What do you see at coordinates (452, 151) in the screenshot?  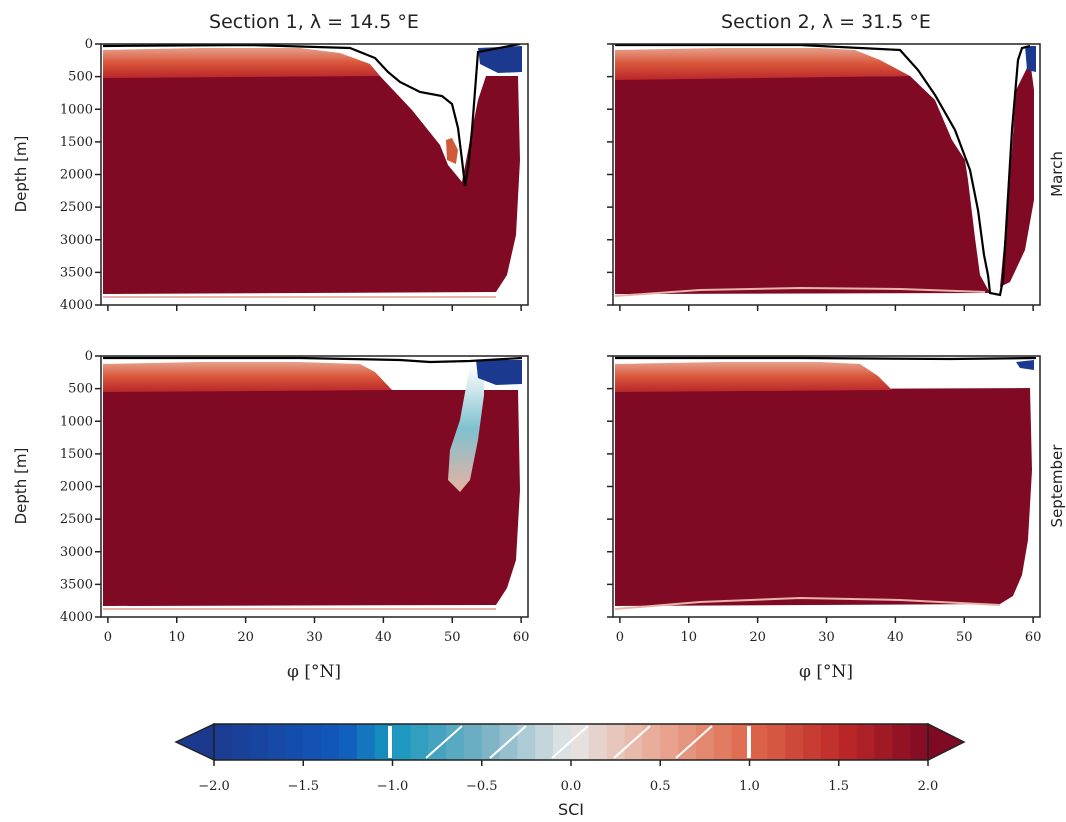 I see `field-deep-orange` at bounding box center [452, 151].